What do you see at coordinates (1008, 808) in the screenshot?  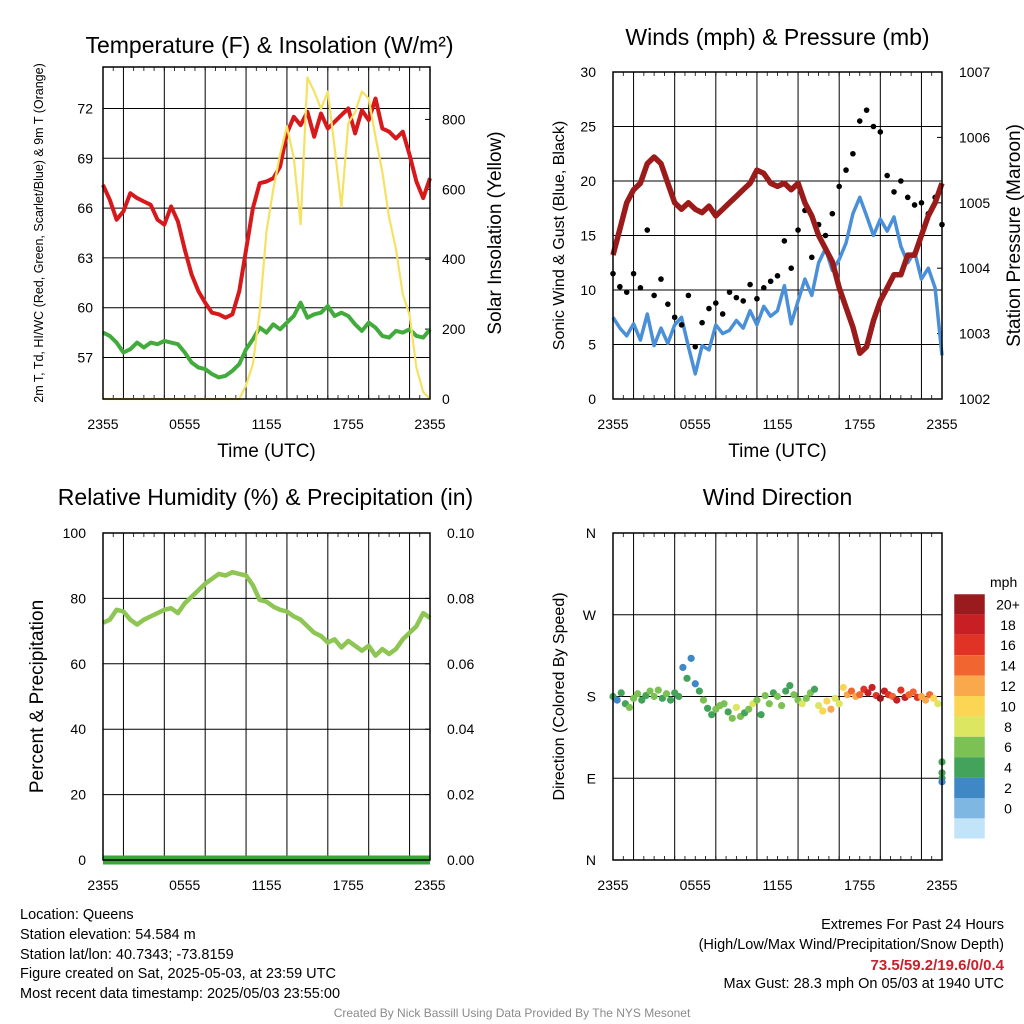 I see `colorbar-label: 0` at bounding box center [1008, 808].